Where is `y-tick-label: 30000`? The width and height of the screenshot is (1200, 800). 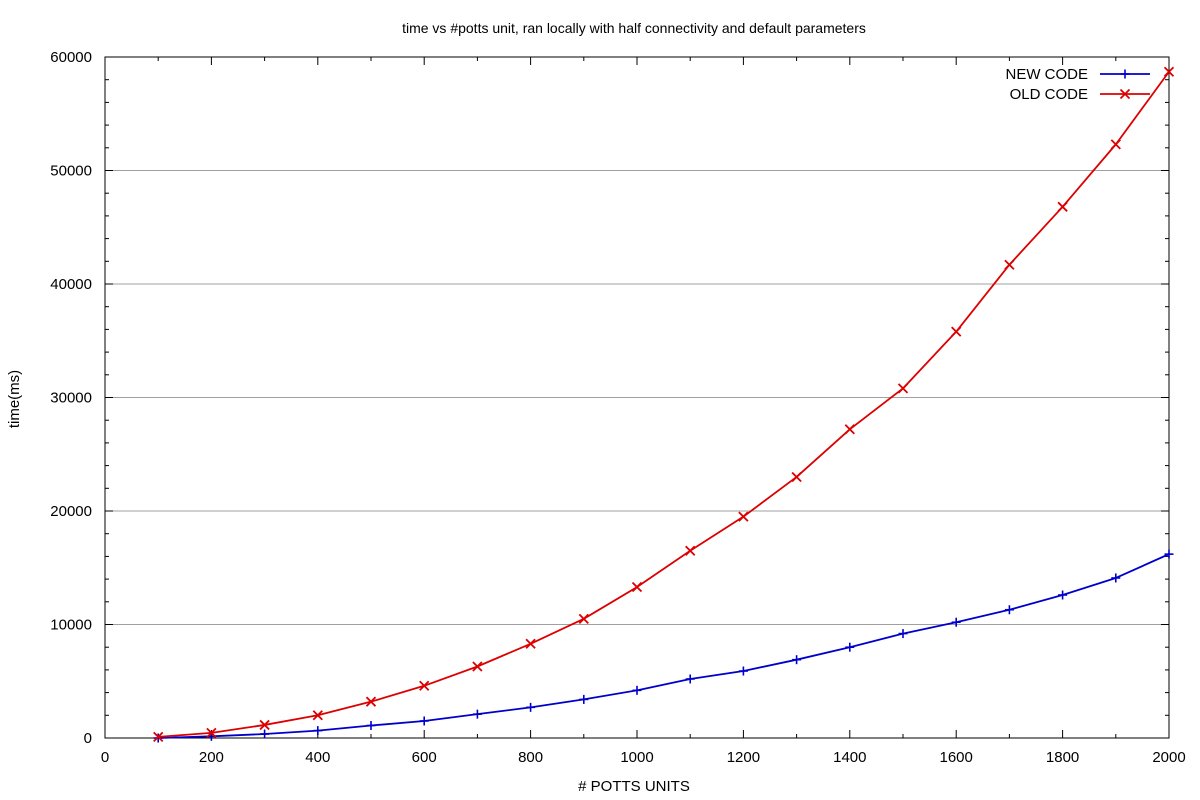 y-tick-label: 30000 is located at coordinates (71, 398).